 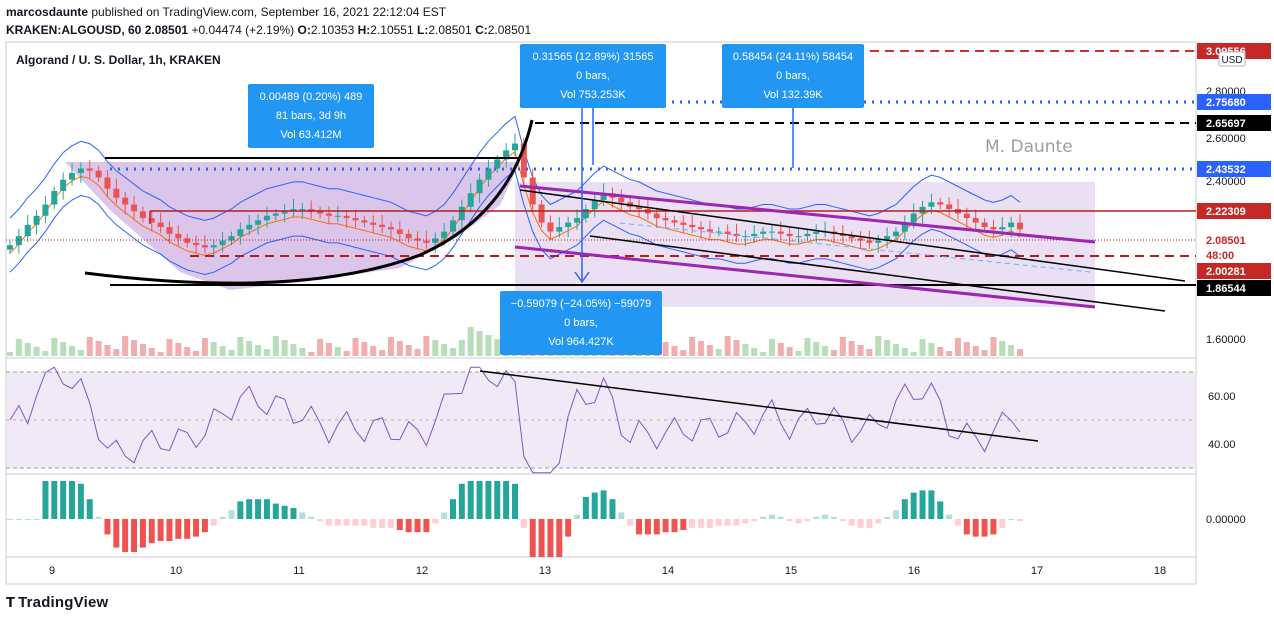 I want to click on channel-upper-line, so click(x=807, y=214).